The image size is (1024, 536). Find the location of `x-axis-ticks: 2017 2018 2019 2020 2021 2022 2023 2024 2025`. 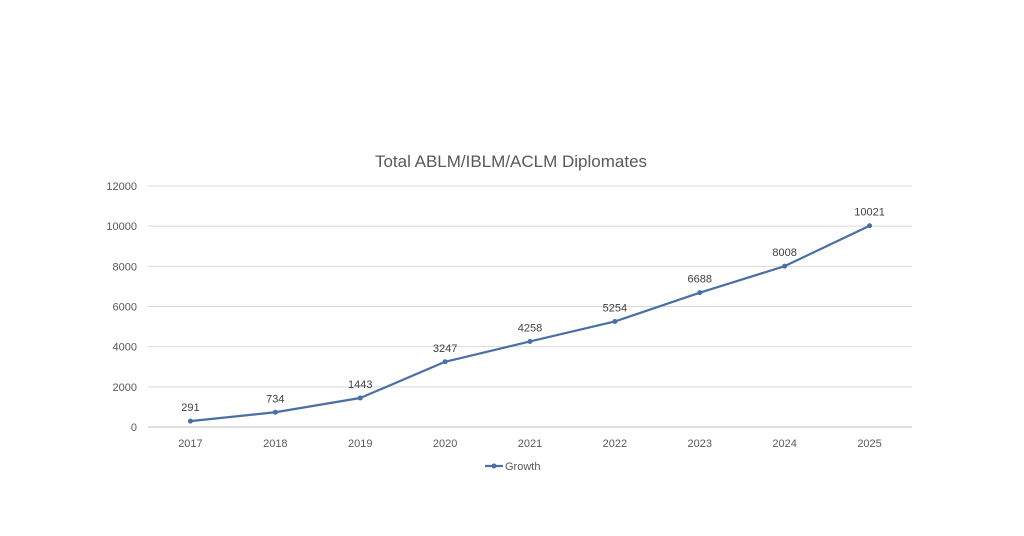

x-axis-ticks: 2017 2018 2019 2020 2021 2022 2023 2024 2025 is located at coordinates (530, 444).